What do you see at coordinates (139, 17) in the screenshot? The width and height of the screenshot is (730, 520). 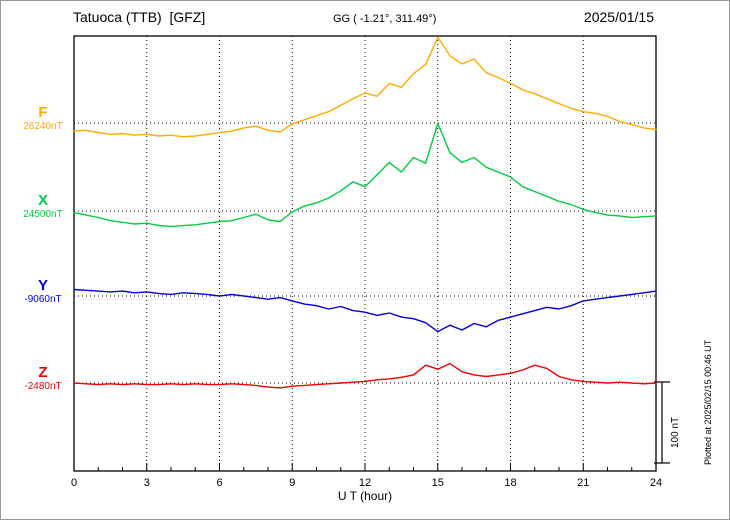 I see `station-title: Tatuoca (TTB) [GFZ]` at bounding box center [139, 17].